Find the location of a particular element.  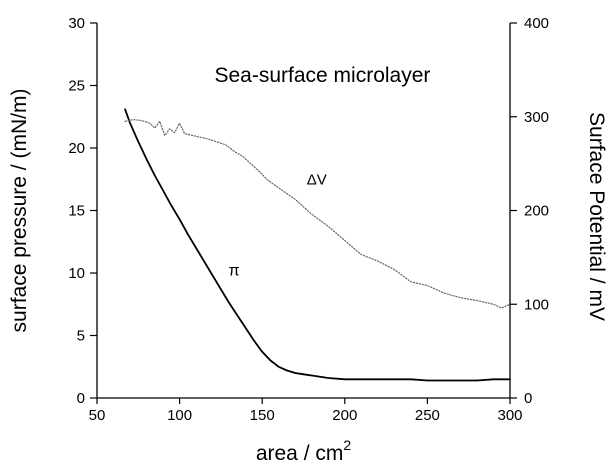

x-tick-label: 150 is located at coordinates (262, 415).